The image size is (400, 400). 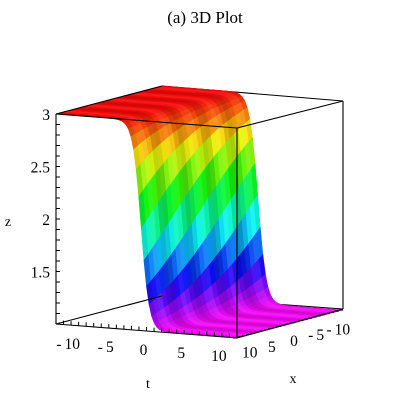 I want to click on t-tick-label: 5, so click(x=181, y=353).